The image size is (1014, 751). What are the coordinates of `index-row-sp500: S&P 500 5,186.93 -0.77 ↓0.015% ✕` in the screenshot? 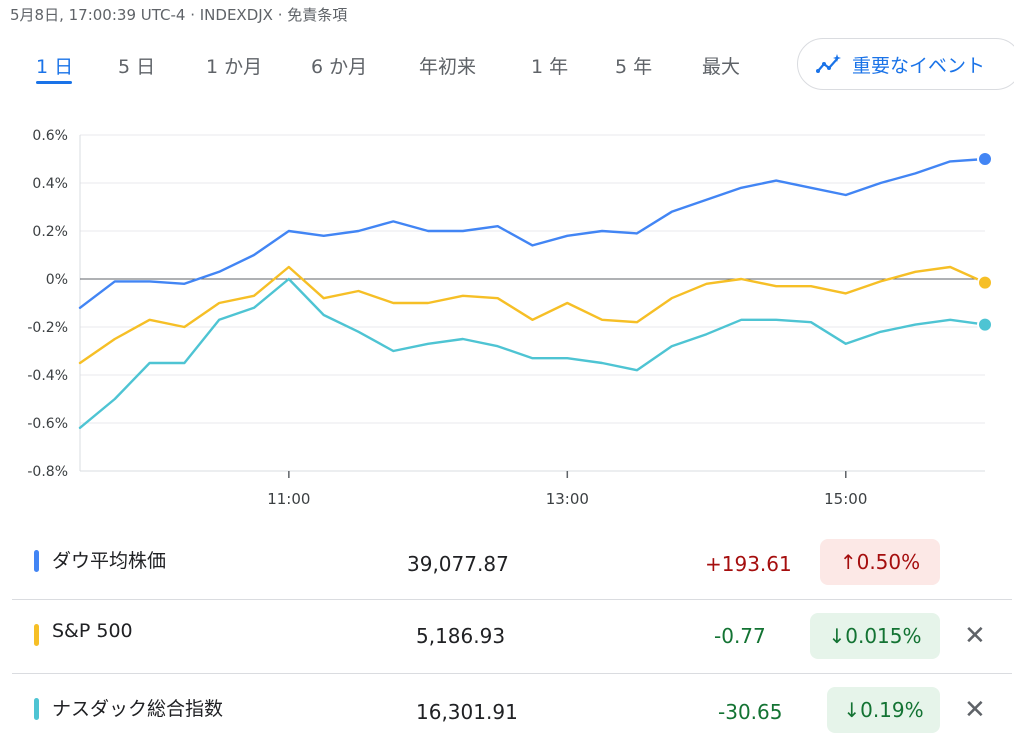 It's located at (512, 637).